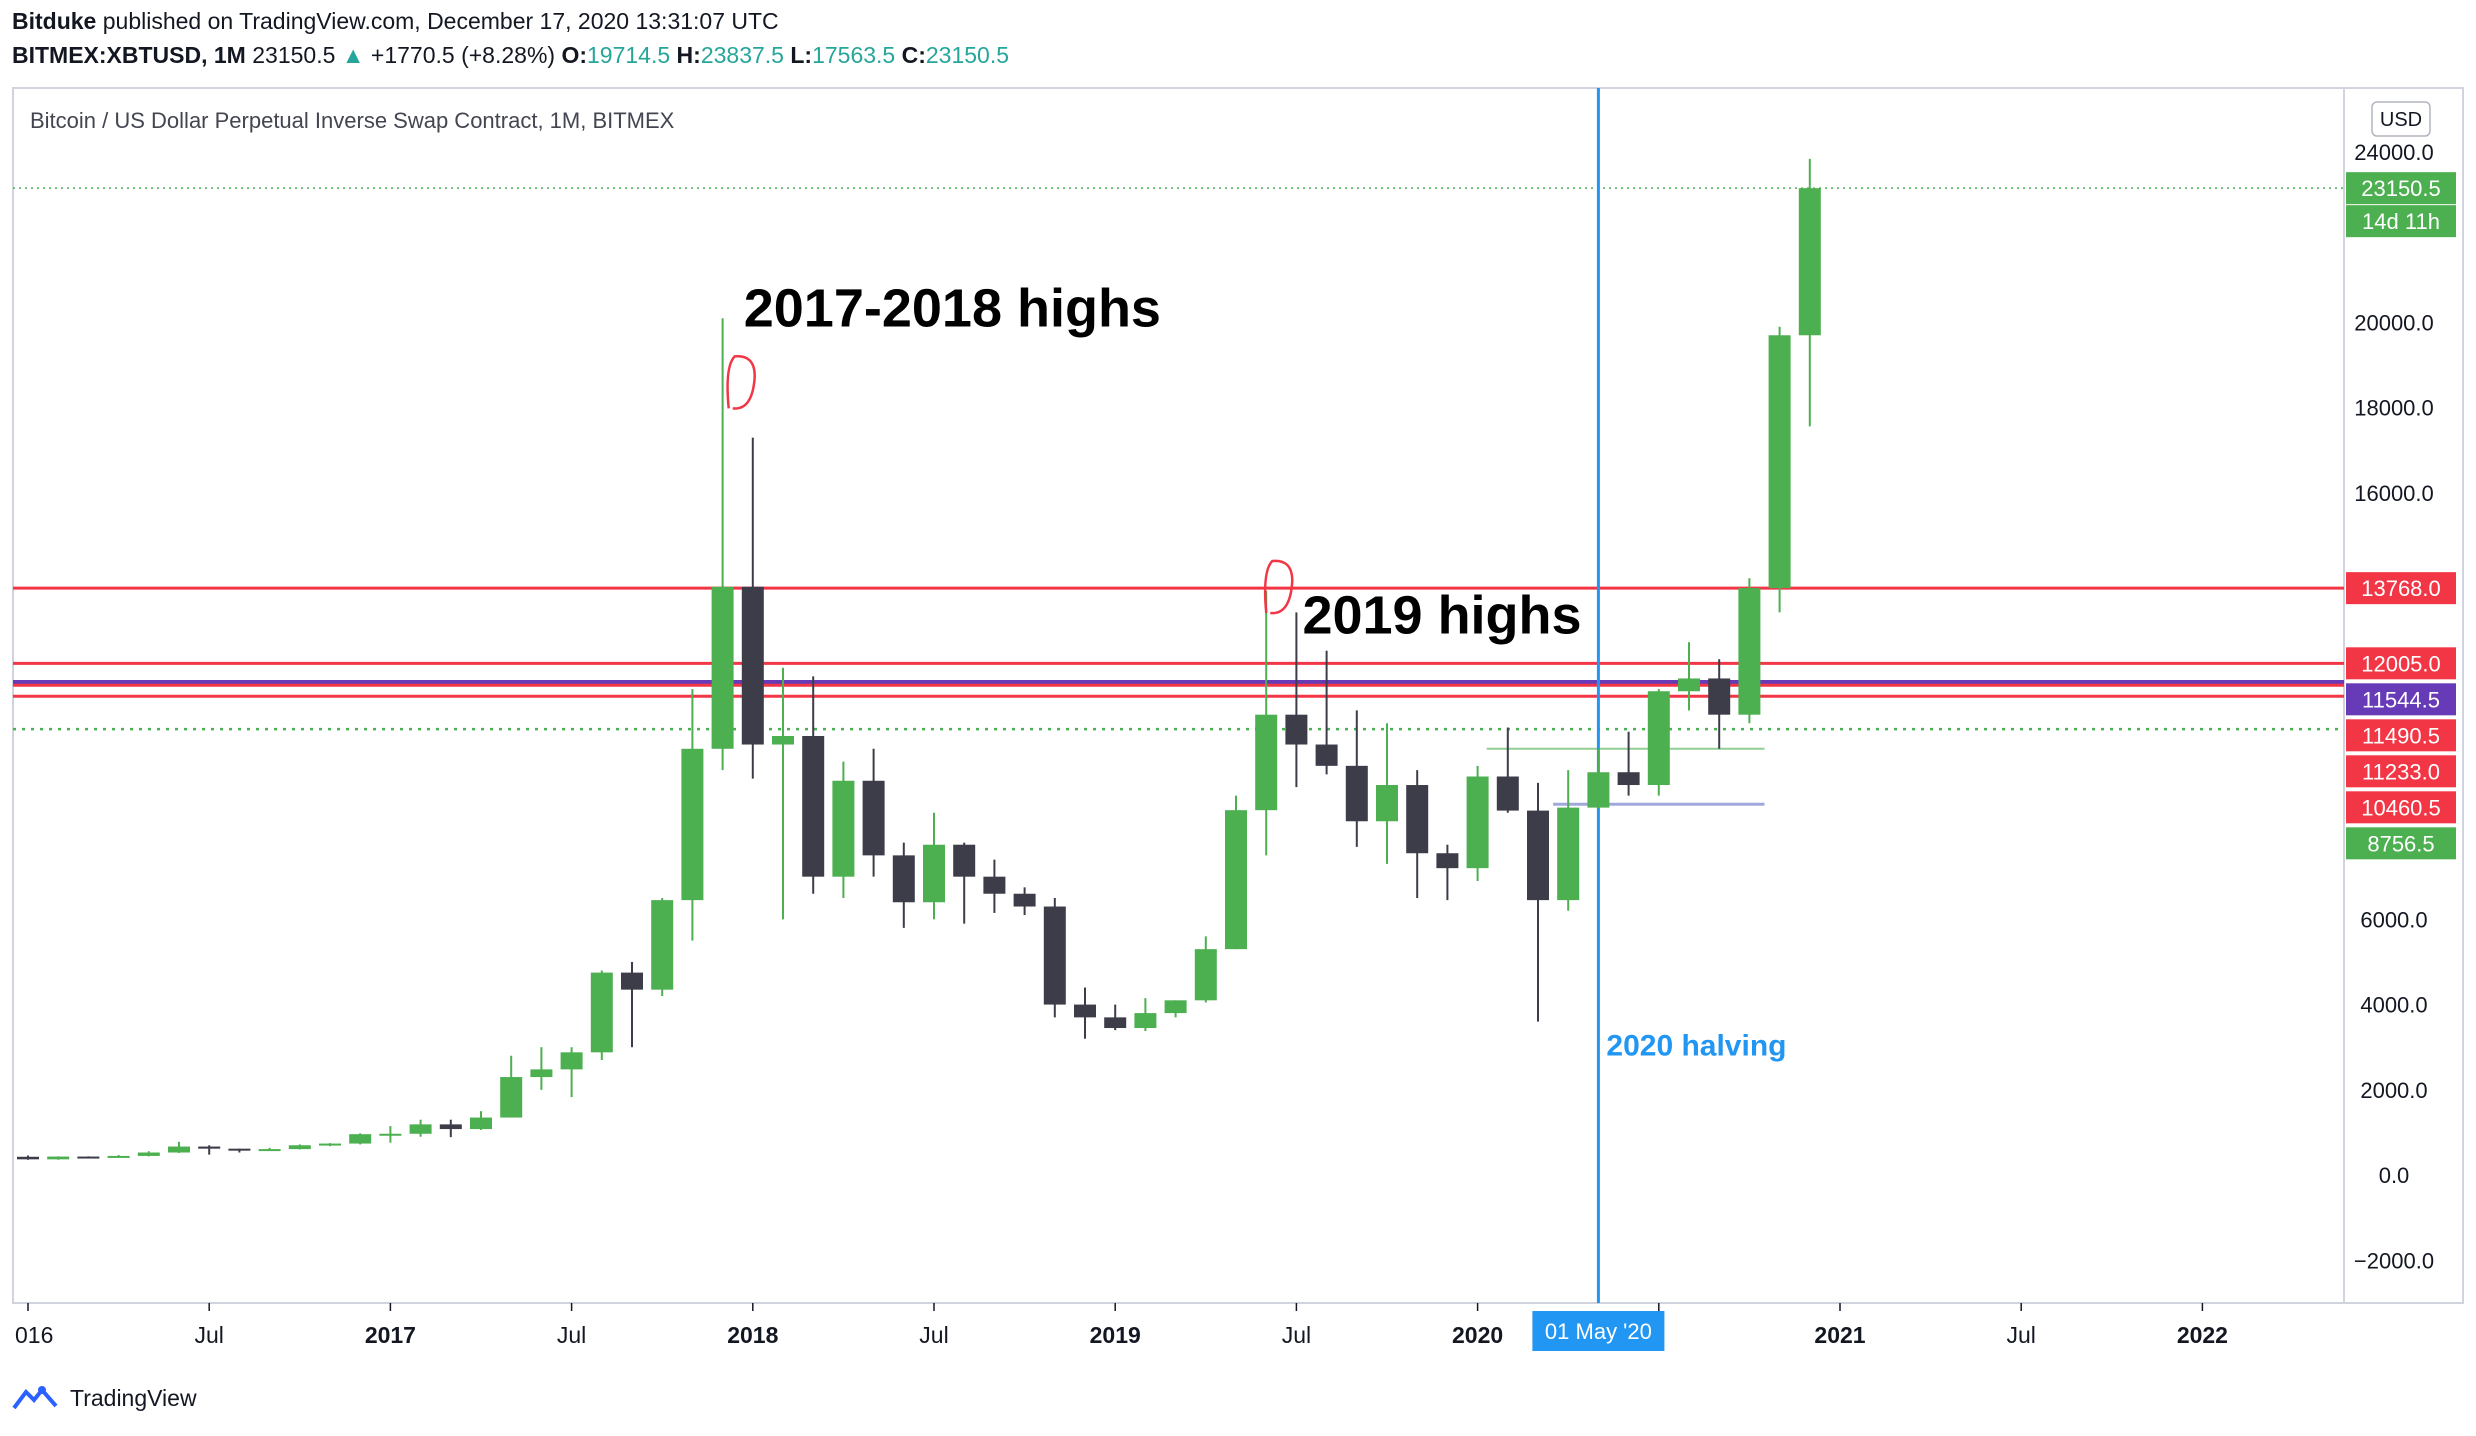 This screenshot has width=2476, height=1436. I want to click on low-label: L:, so click(801, 55).